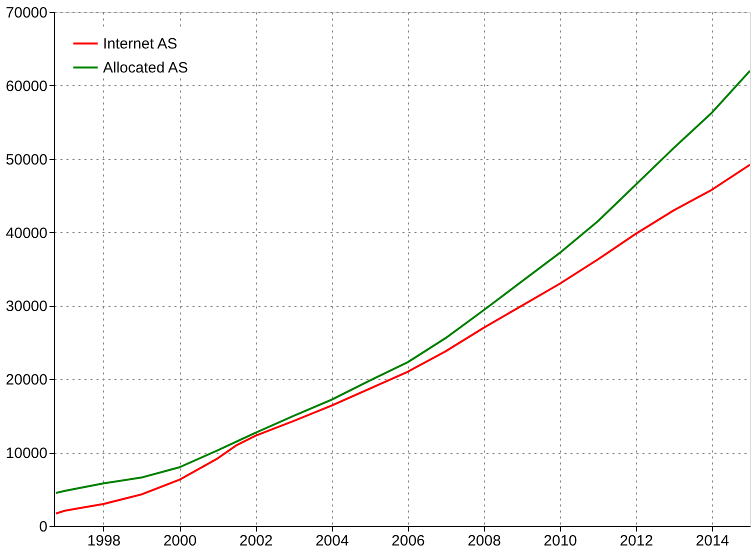 Image resolution: width=755 pixels, height=553 pixels. I want to click on y-tick-label: 20000, so click(27, 380).